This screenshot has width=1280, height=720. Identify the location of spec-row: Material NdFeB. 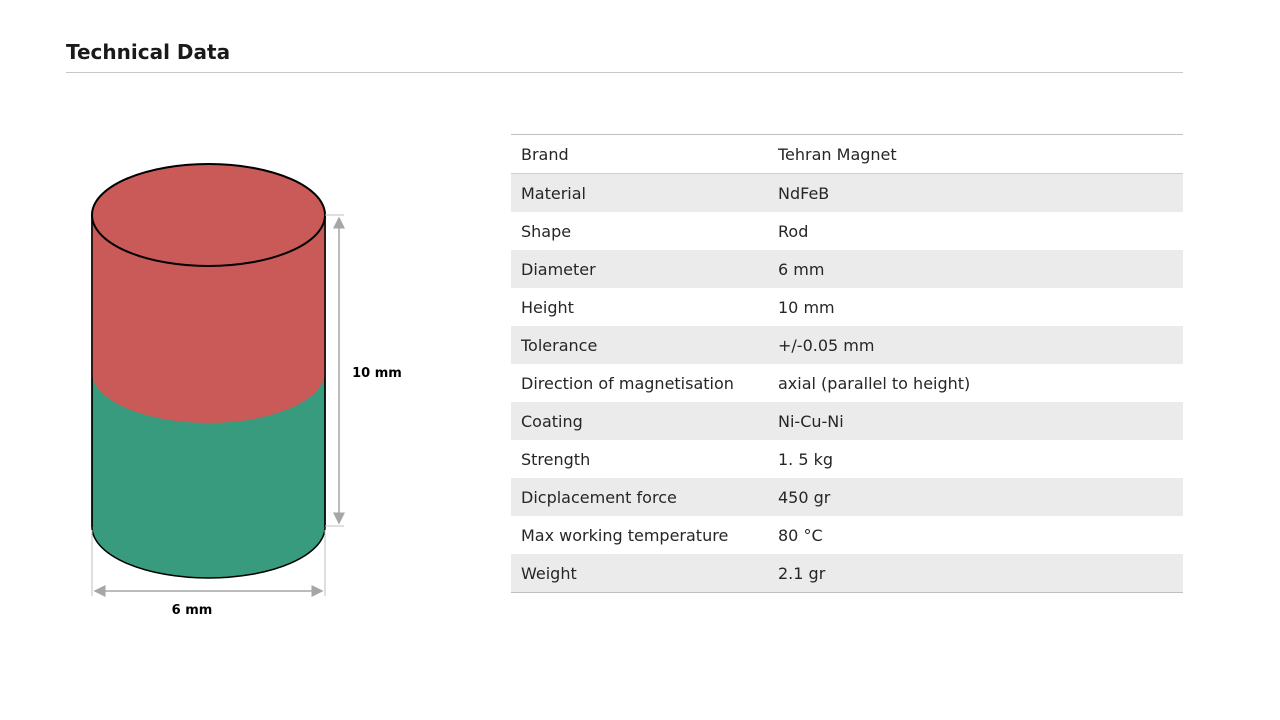
(847, 192).